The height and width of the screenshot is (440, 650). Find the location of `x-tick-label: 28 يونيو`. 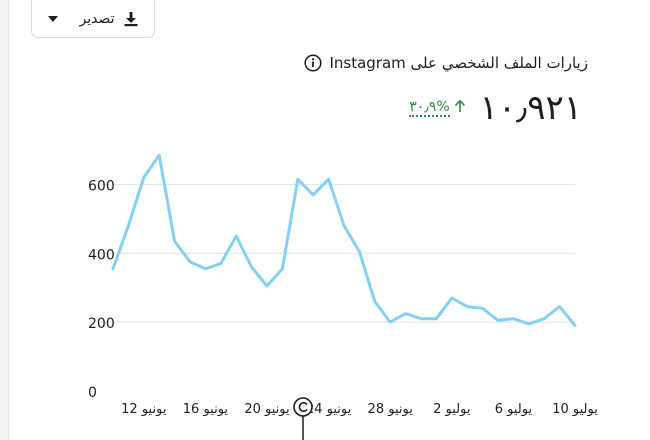

x-tick-label: 28 يونيو is located at coordinates (391, 409).